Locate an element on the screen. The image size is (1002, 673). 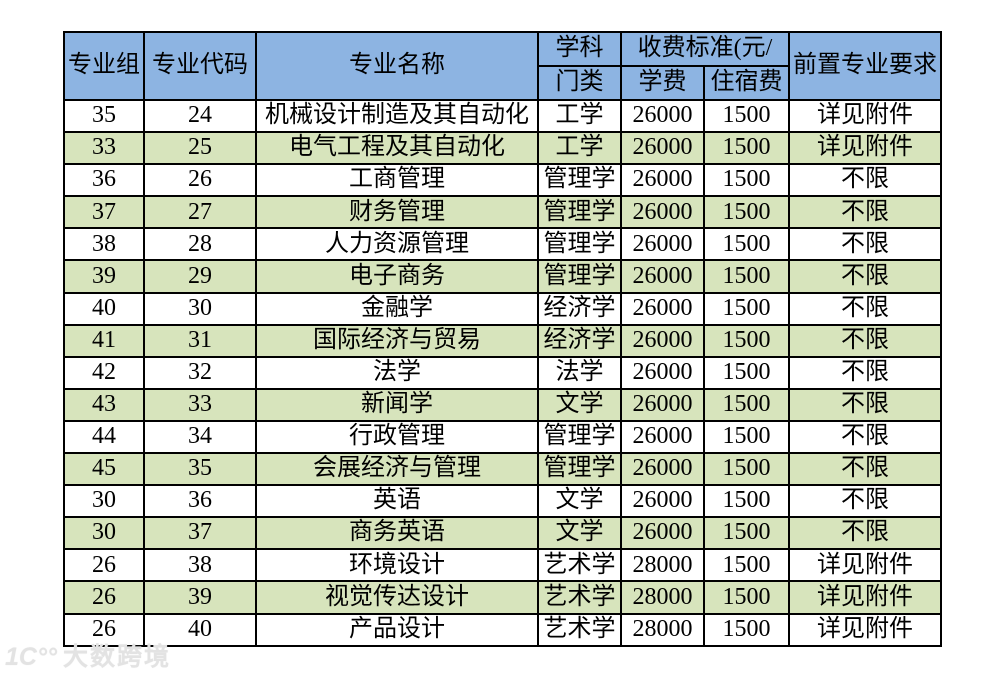
table-row: 26 38 环境设计 艺术学 28000 1500 详见附件 is located at coordinates (503, 565).